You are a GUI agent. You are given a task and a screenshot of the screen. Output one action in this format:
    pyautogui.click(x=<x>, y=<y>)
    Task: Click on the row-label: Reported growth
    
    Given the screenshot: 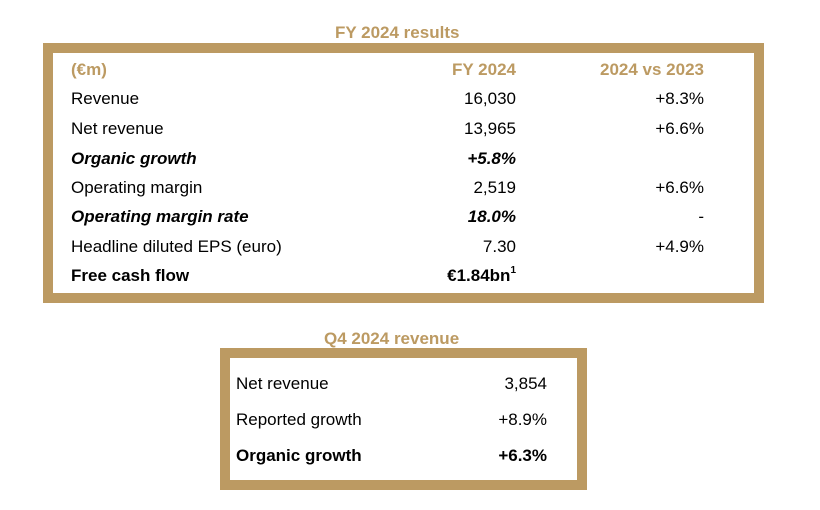 What is the action you would take?
    pyautogui.click(x=299, y=419)
    